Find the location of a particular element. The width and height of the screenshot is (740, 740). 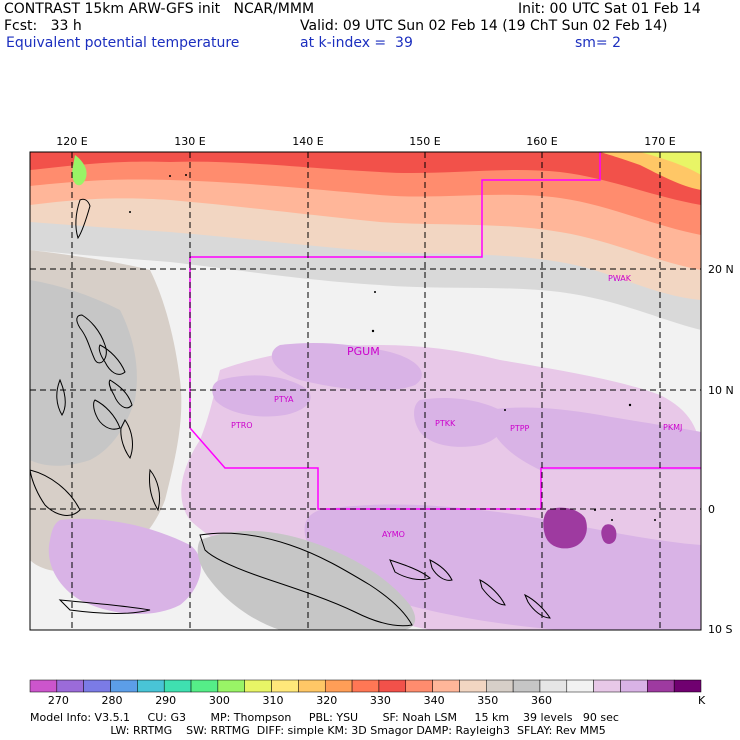

station-label: PKMJ is located at coordinates (672, 427).